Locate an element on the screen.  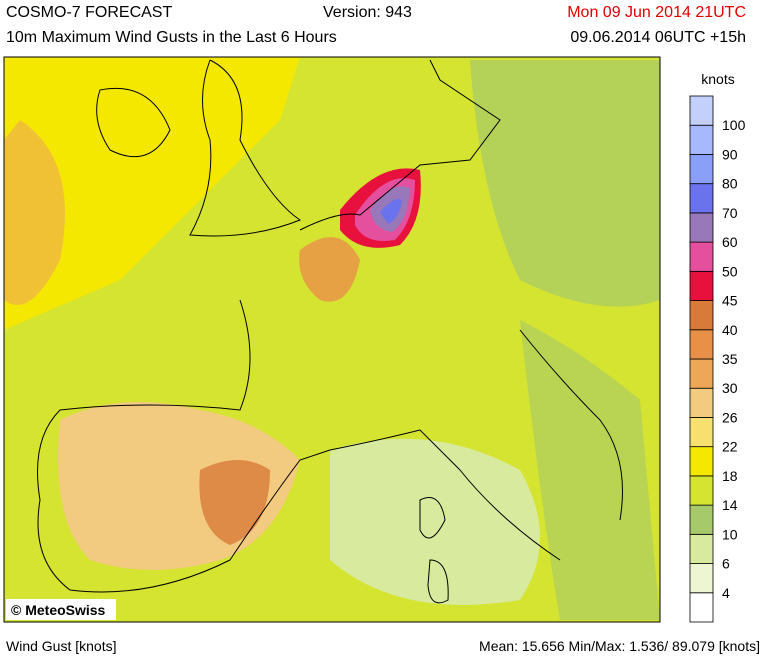
colorbar-tick-label: 22 is located at coordinates (730, 447).